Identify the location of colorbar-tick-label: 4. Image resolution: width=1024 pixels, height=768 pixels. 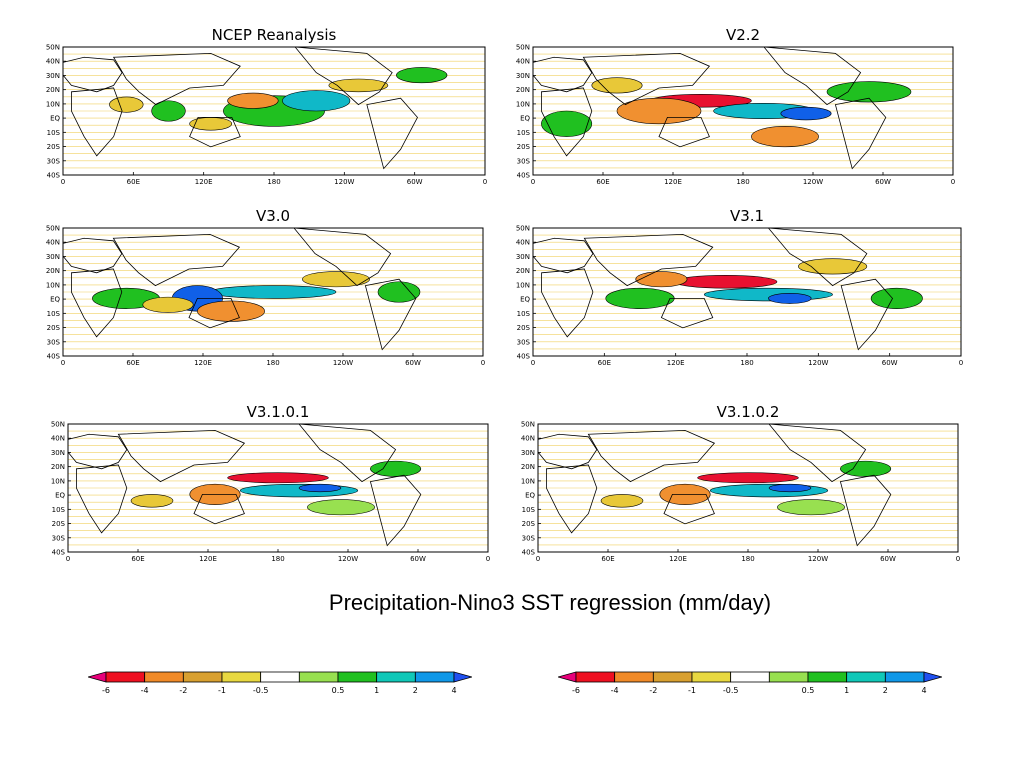
(453, 690).